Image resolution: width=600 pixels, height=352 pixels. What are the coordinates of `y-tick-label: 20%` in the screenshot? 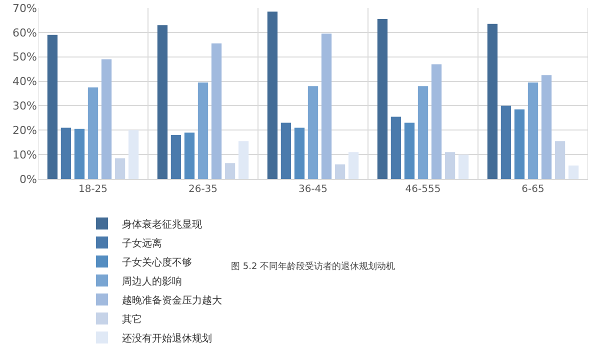 It's located at (24, 130).